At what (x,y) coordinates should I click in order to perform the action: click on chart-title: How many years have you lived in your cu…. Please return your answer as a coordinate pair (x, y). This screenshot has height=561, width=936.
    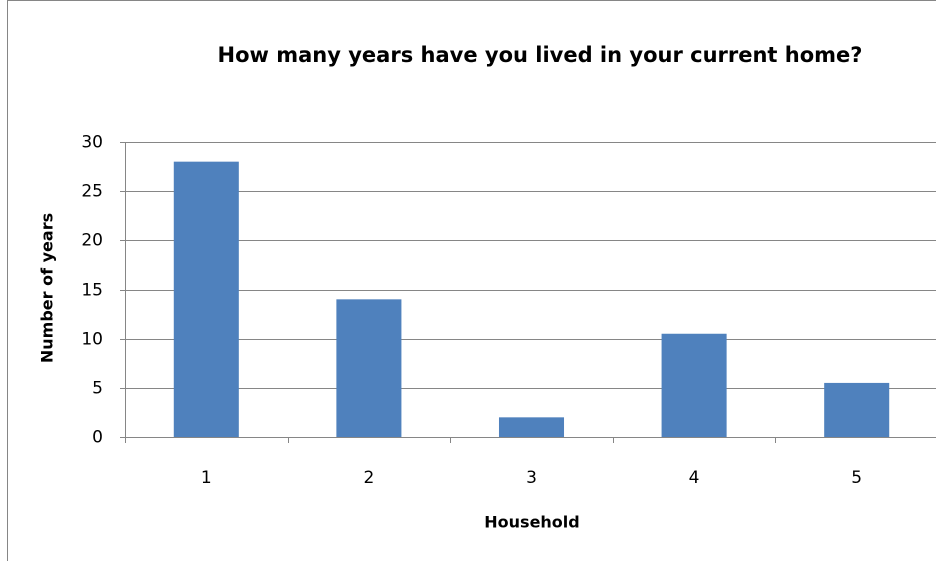
    Looking at the image, I should click on (540, 55).